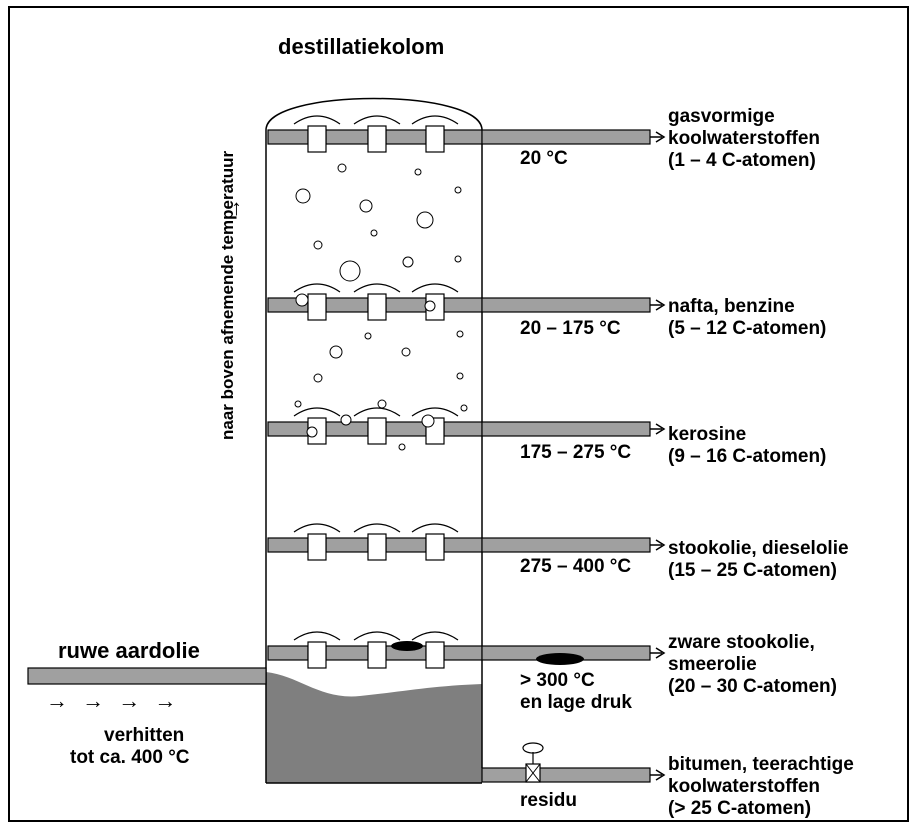  Describe the element at coordinates (374, 114) in the screenshot. I see `column-dome` at that location.